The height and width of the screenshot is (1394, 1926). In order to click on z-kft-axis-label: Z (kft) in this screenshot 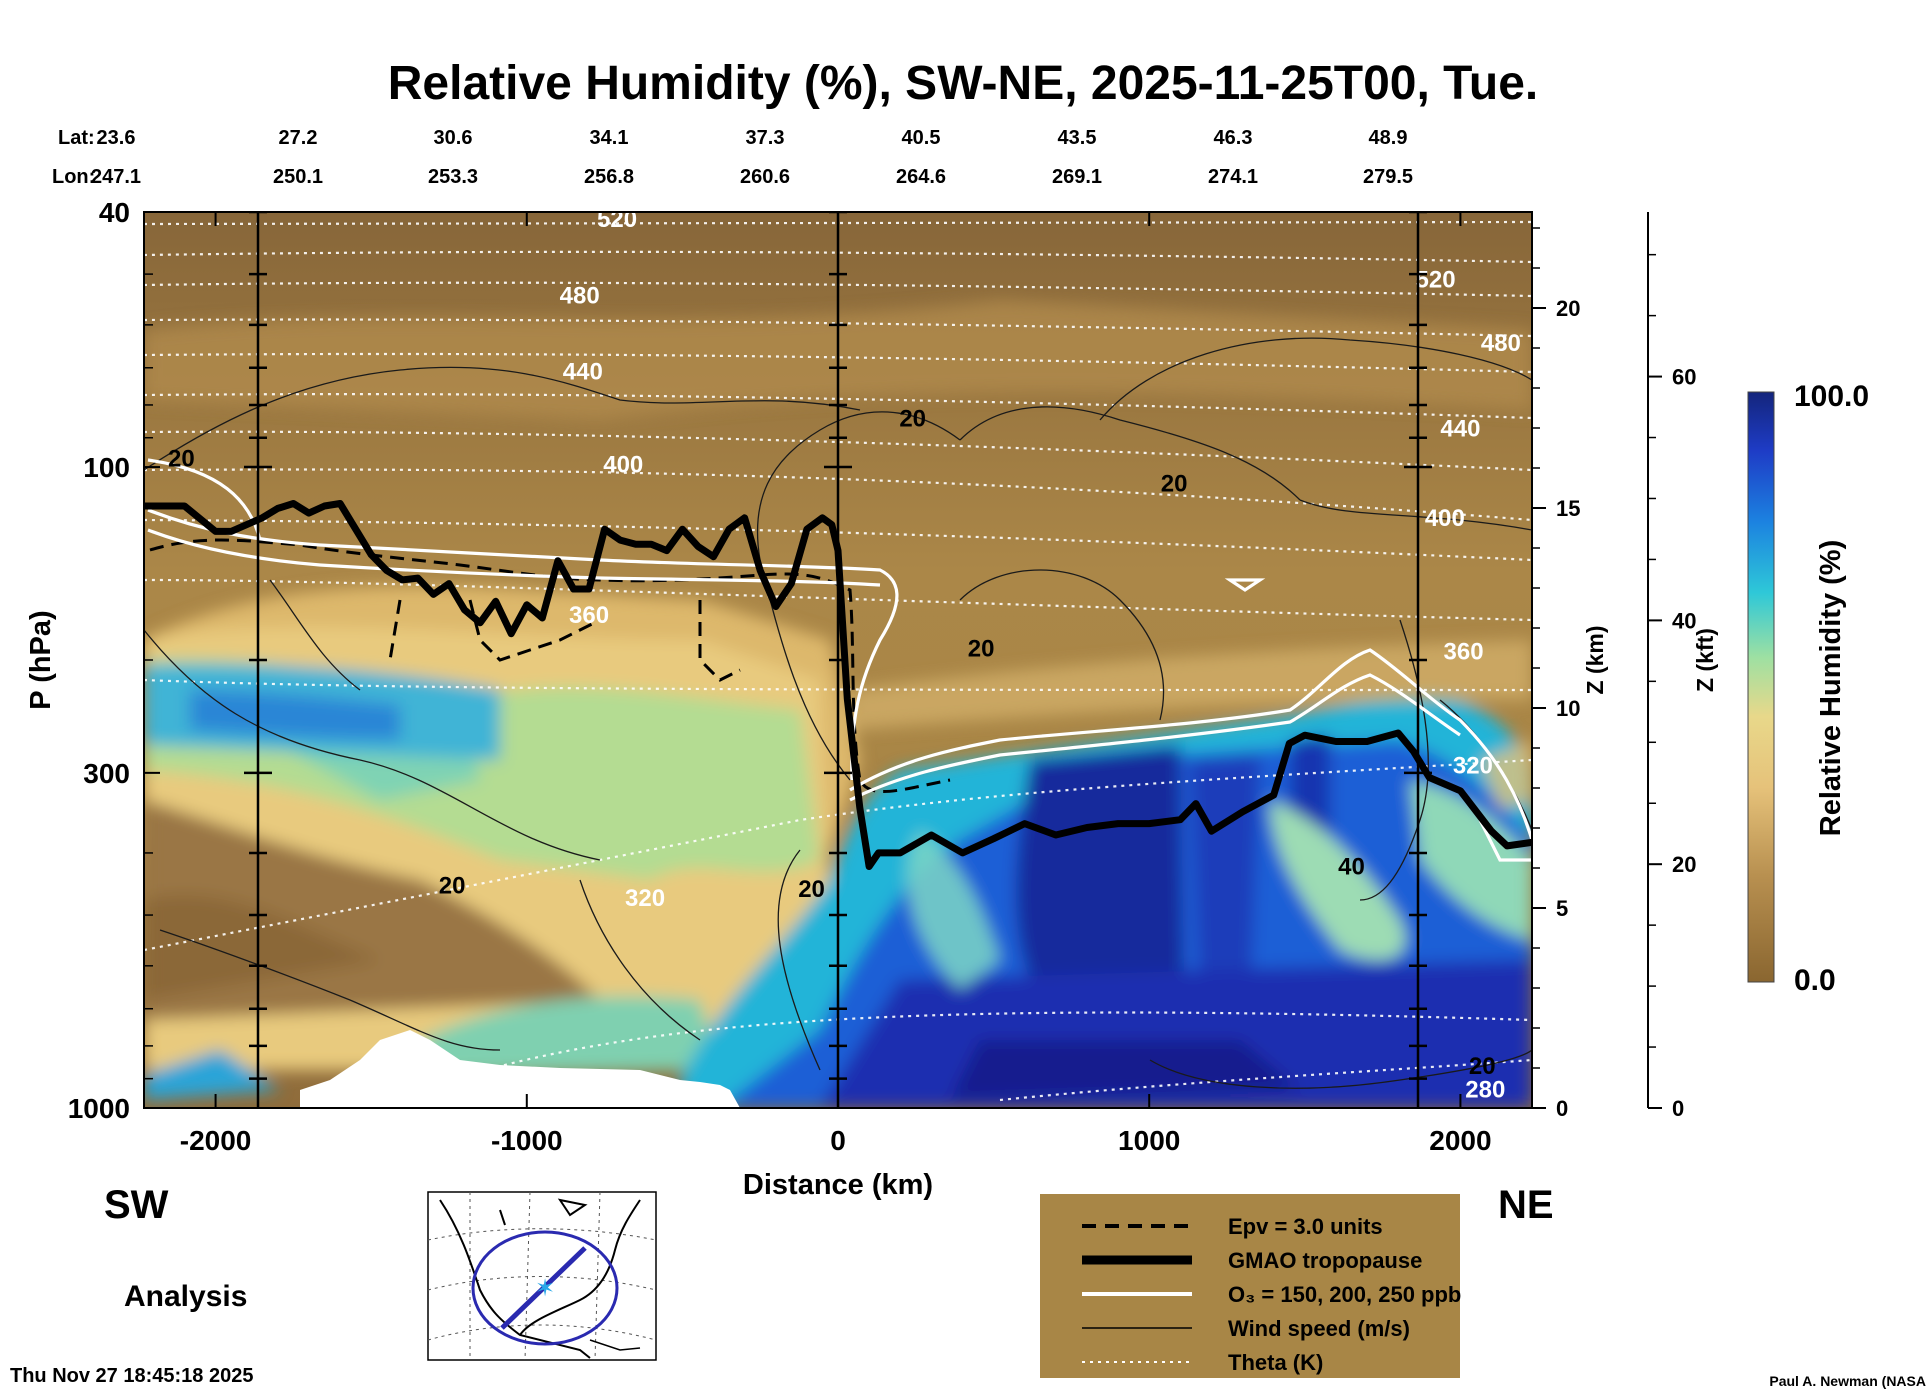, I will do `click(1705, 660)`.